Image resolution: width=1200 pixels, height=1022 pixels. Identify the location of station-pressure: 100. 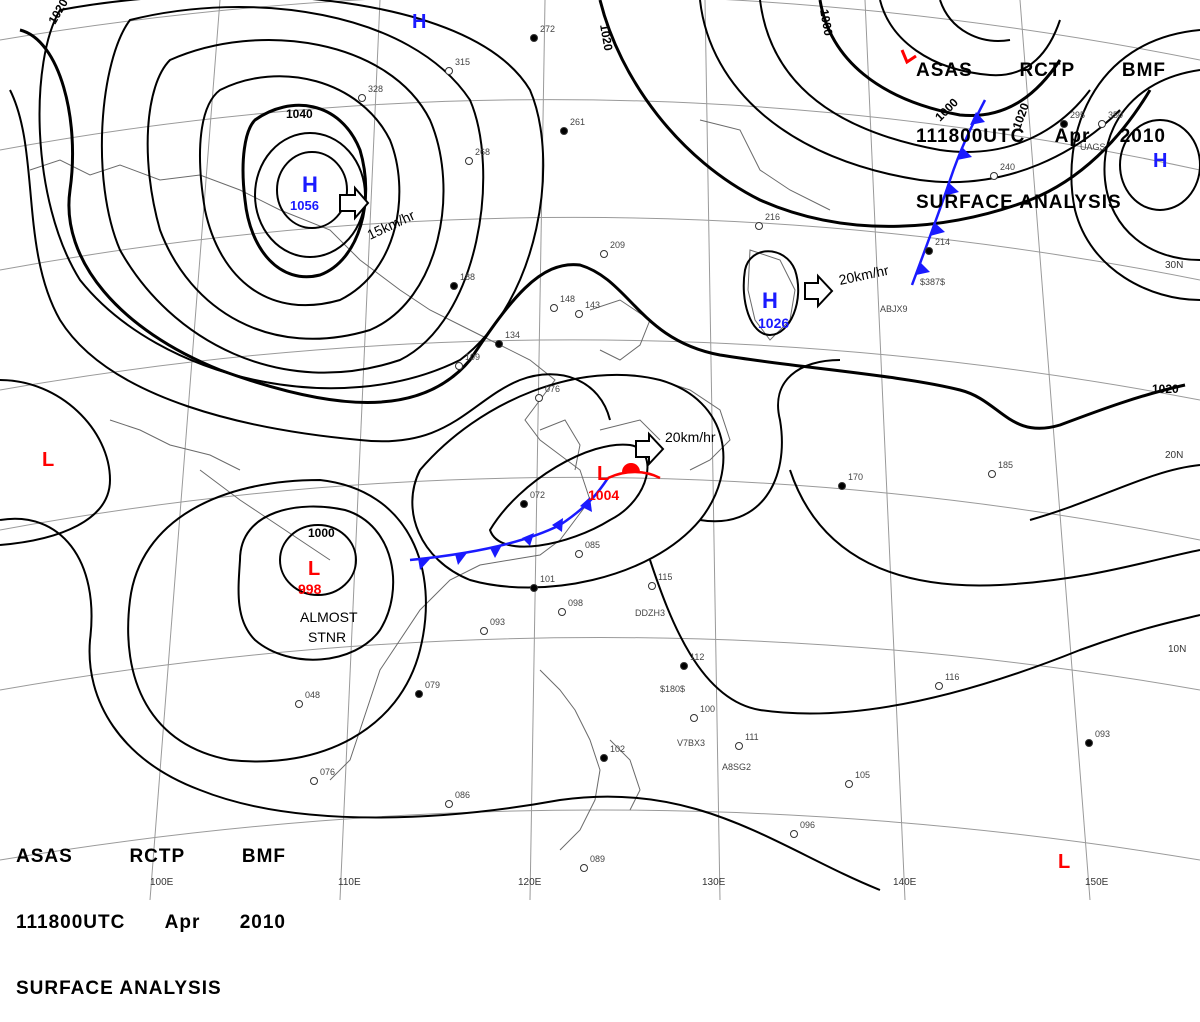
(707, 709).